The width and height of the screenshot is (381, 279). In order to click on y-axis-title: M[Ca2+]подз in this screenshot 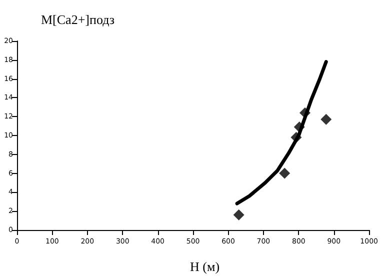, I will do `click(77, 19)`.